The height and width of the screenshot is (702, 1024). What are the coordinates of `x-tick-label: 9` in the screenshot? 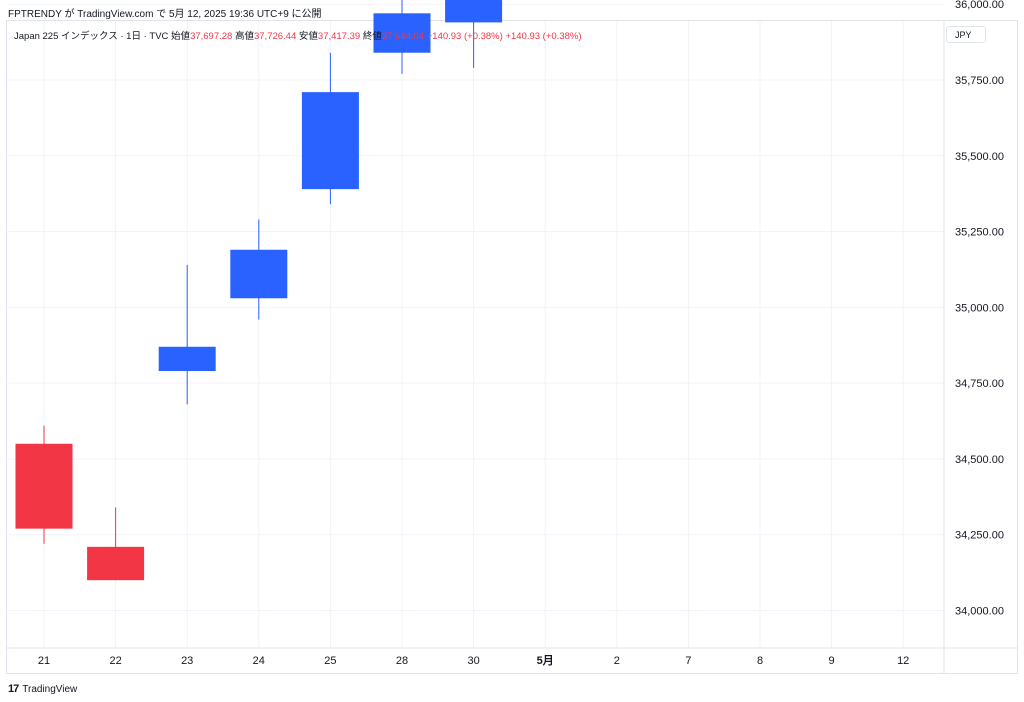 It's located at (832, 661).